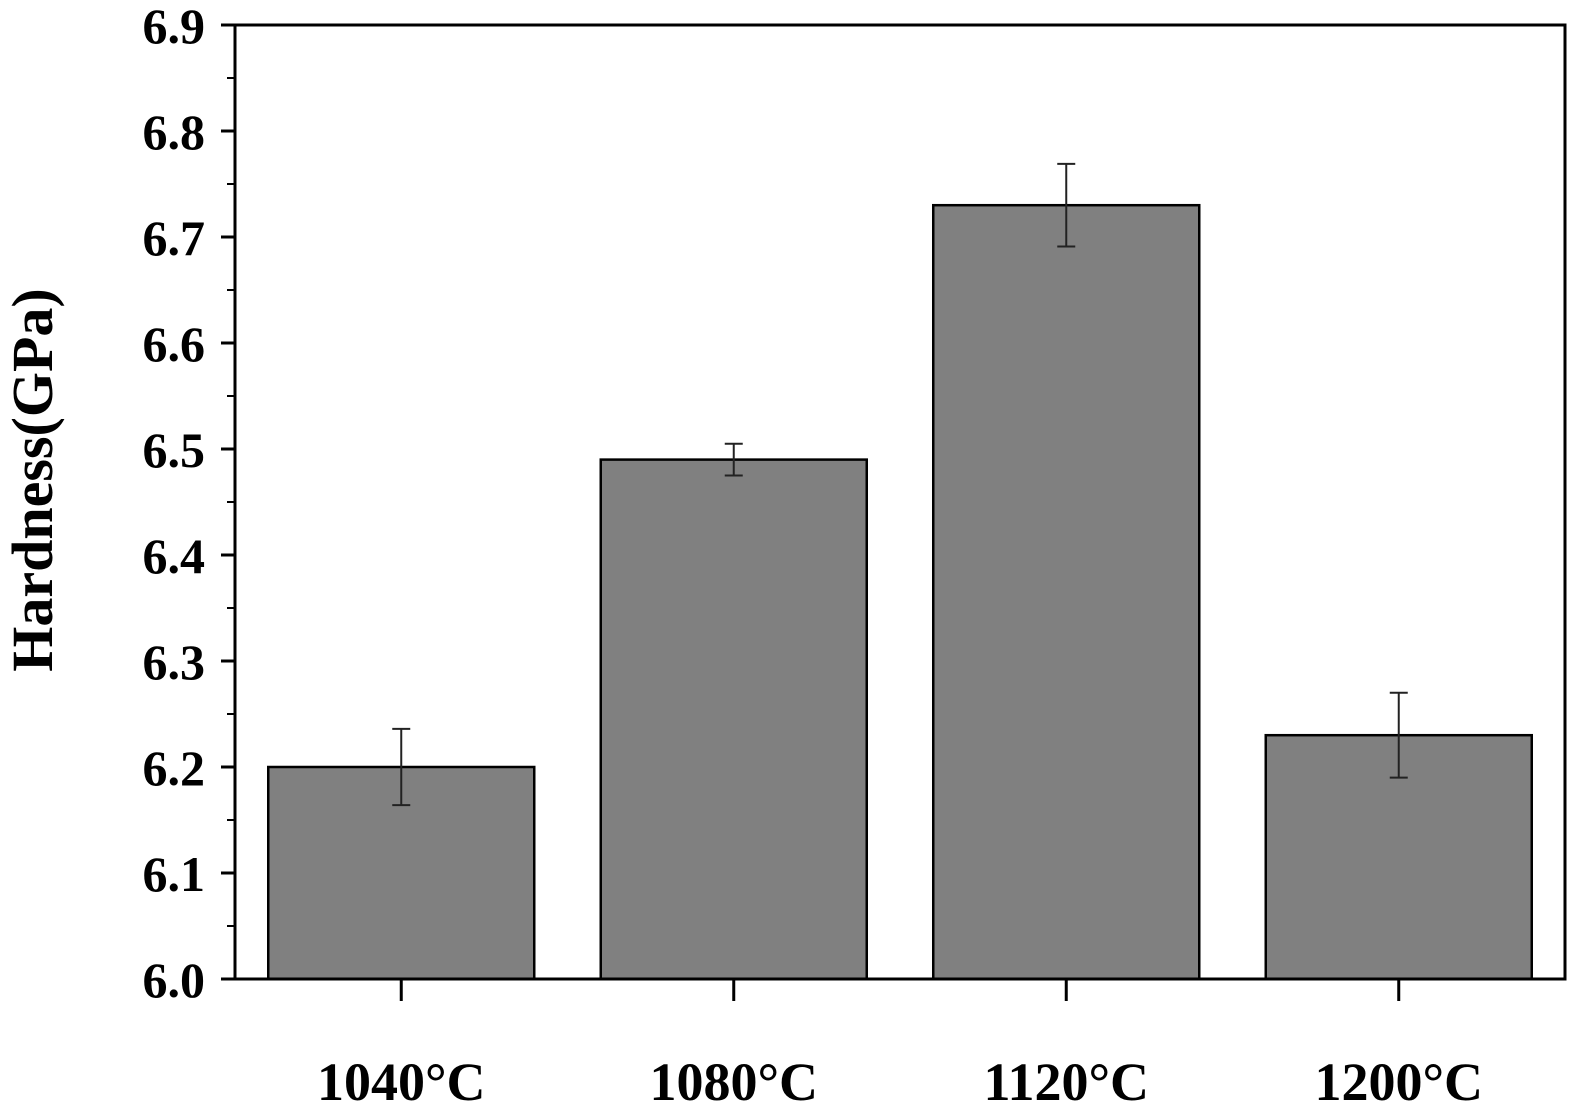  What do you see at coordinates (1066, 1080) in the screenshot?
I see `x-category-label: 1120°C` at bounding box center [1066, 1080].